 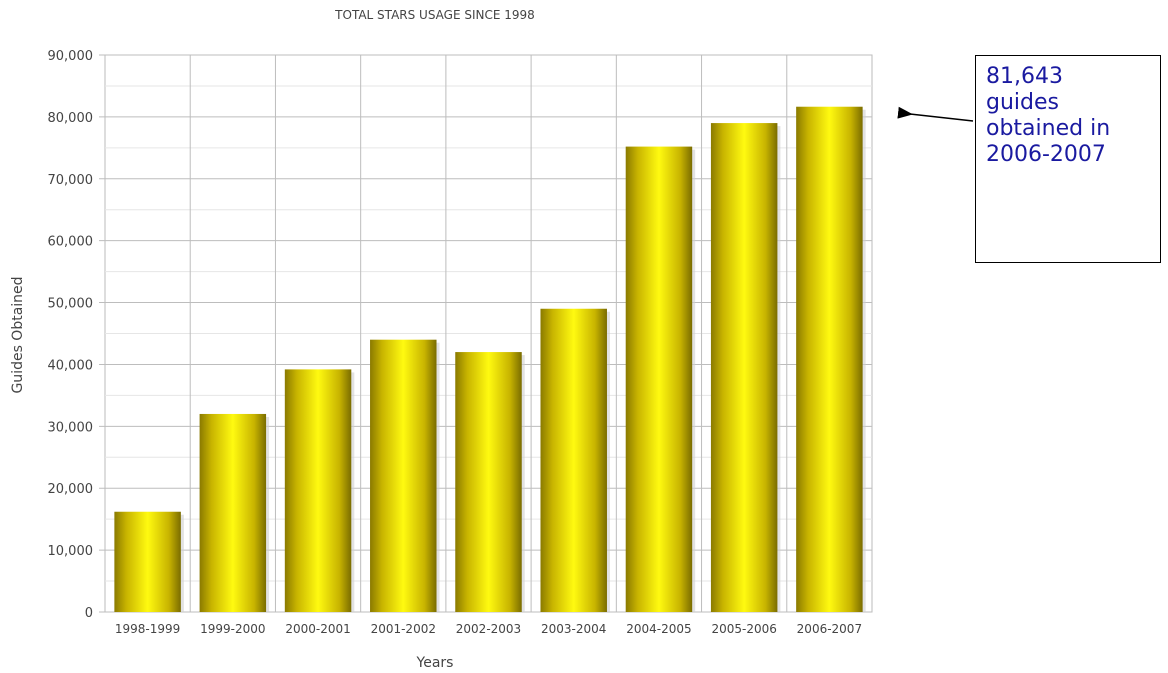 I want to click on annotation-callout: 81,643 guides obtained in 2006-2007, so click(x=1068, y=159).